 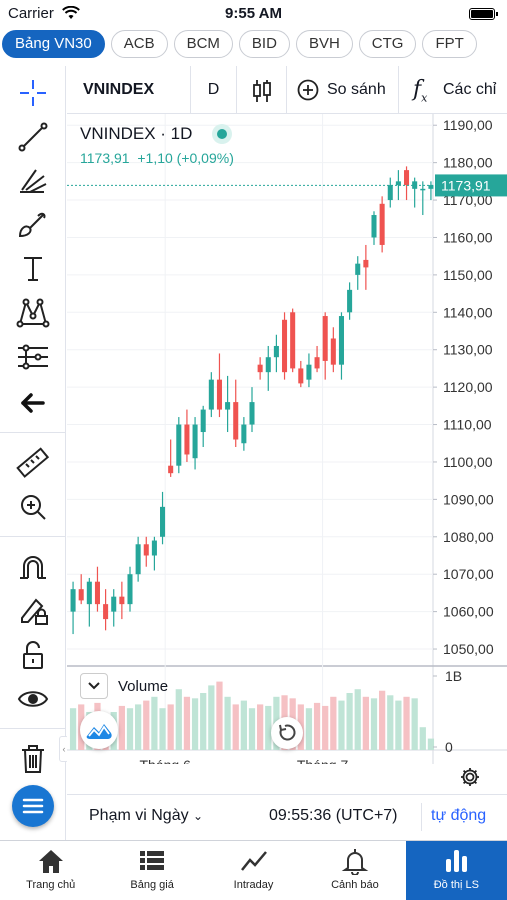 What do you see at coordinates (33, 567) in the screenshot?
I see `magnet-icon` at bounding box center [33, 567].